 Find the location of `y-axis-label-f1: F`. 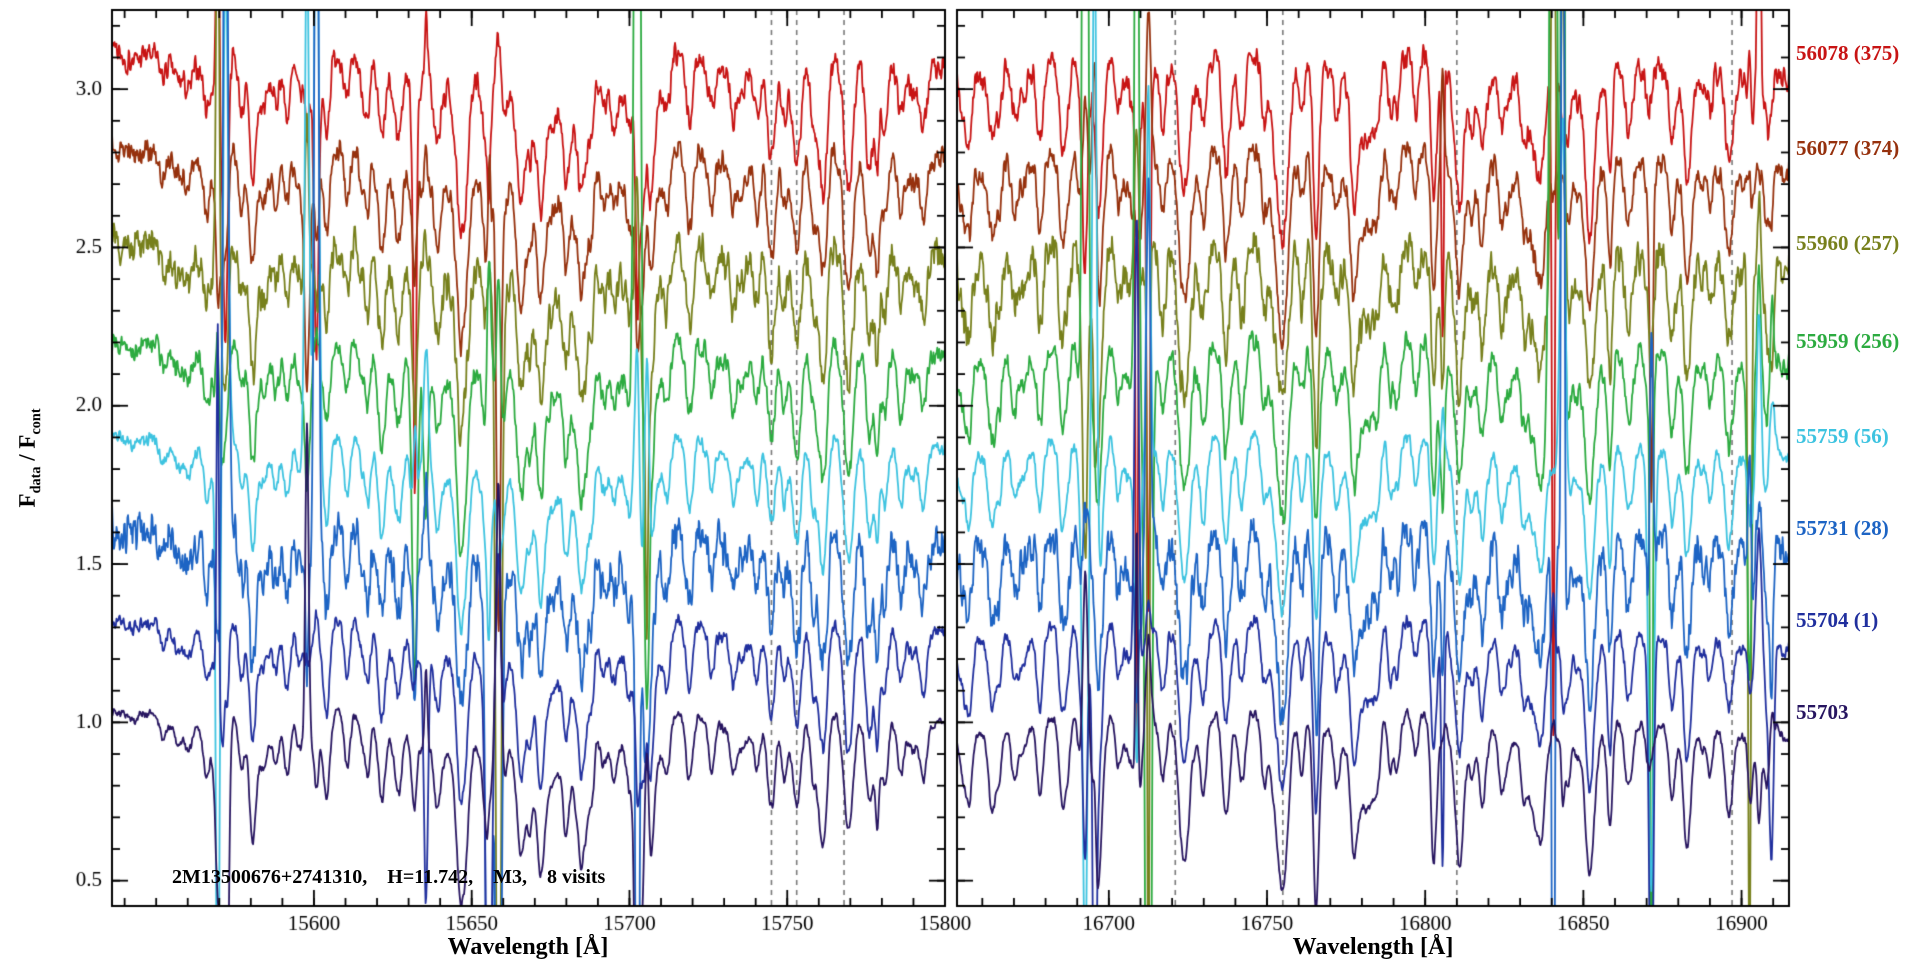

y-axis-label-f1: F is located at coordinates (27, 500).